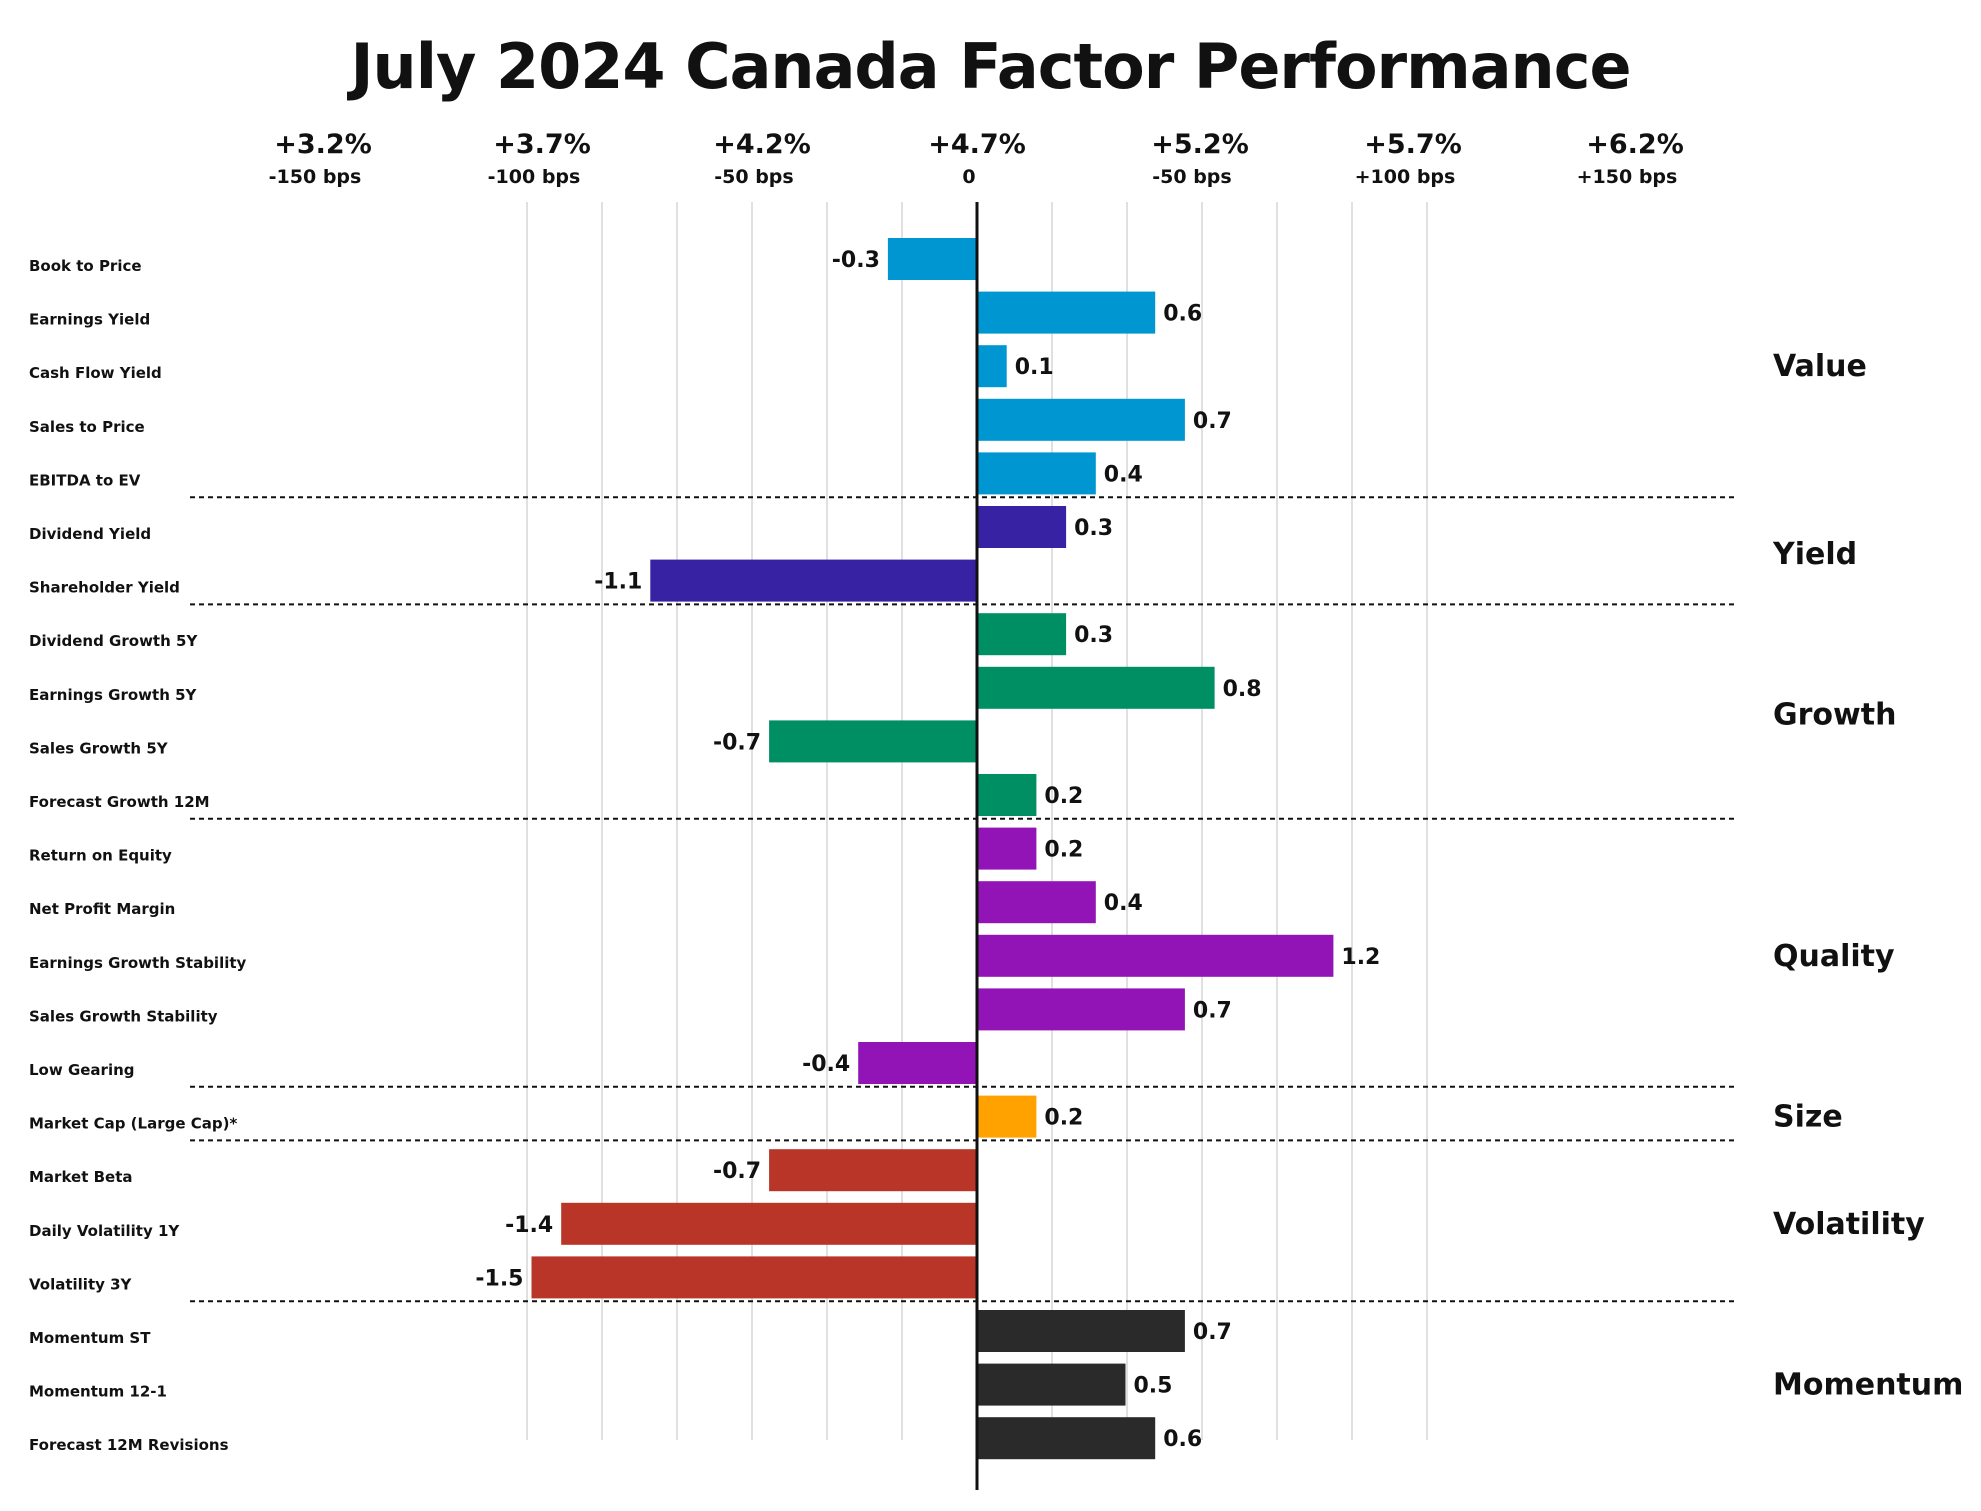 The height and width of the screenshot is (1511, 1981). What do you see at coordinates (90, 534) in the screenshot?
I see `category-label: Dividend Yield` at bounding box center [90, 534].